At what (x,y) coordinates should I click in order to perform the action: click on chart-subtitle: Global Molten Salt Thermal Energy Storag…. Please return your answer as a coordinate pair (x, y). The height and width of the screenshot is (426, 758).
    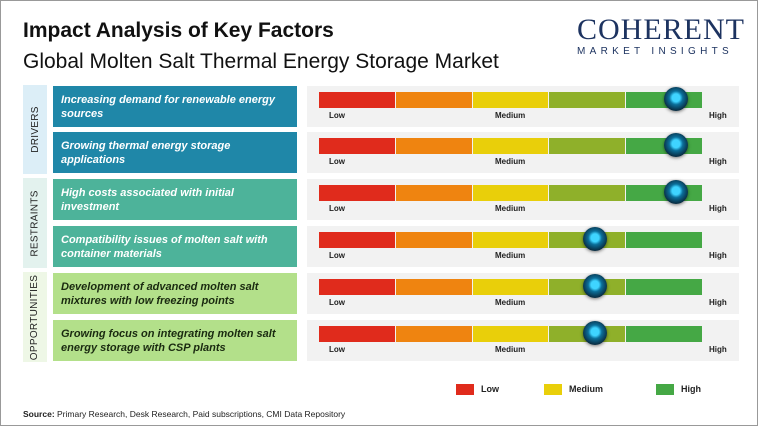
    Looking at the image, I should click on (261, 61).